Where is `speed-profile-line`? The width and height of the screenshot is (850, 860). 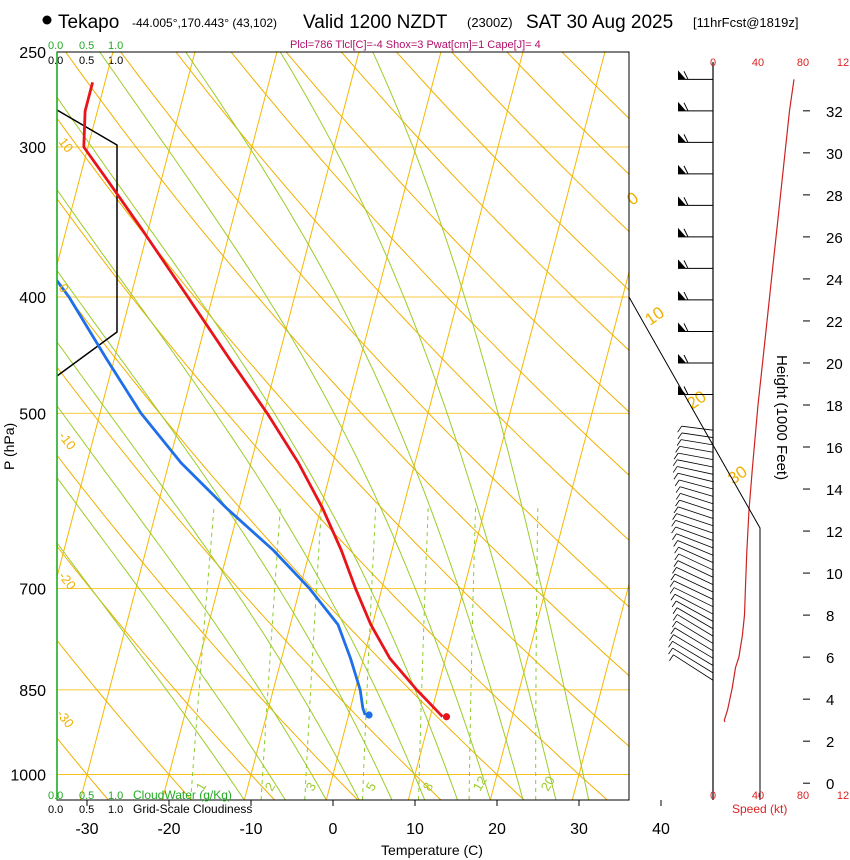
speed-profile-line is located at coordinates (759, 401).